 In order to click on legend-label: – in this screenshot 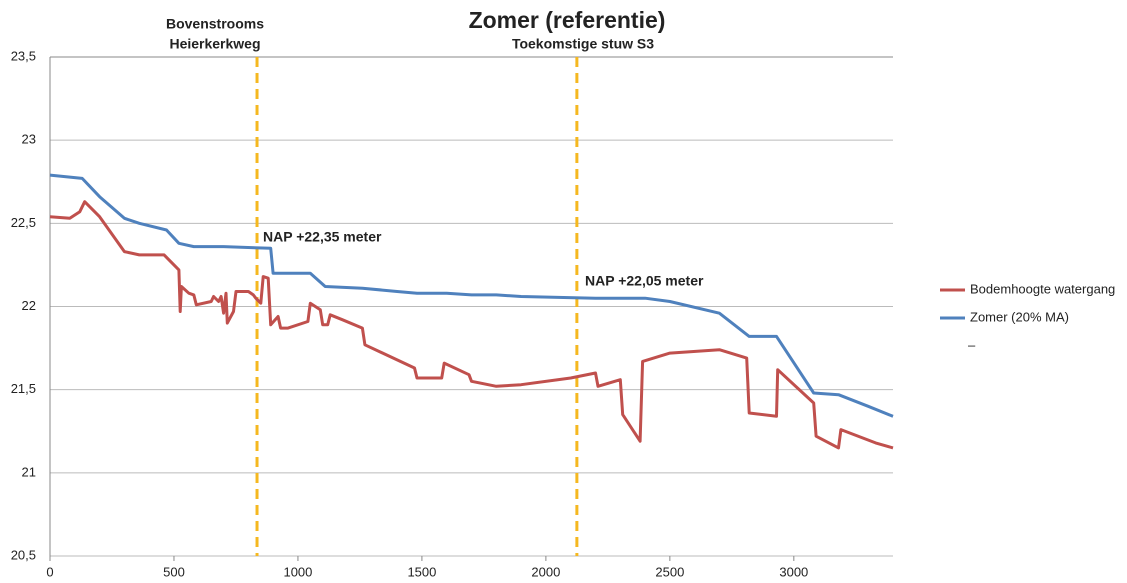, I will do `click(972, 344)`.